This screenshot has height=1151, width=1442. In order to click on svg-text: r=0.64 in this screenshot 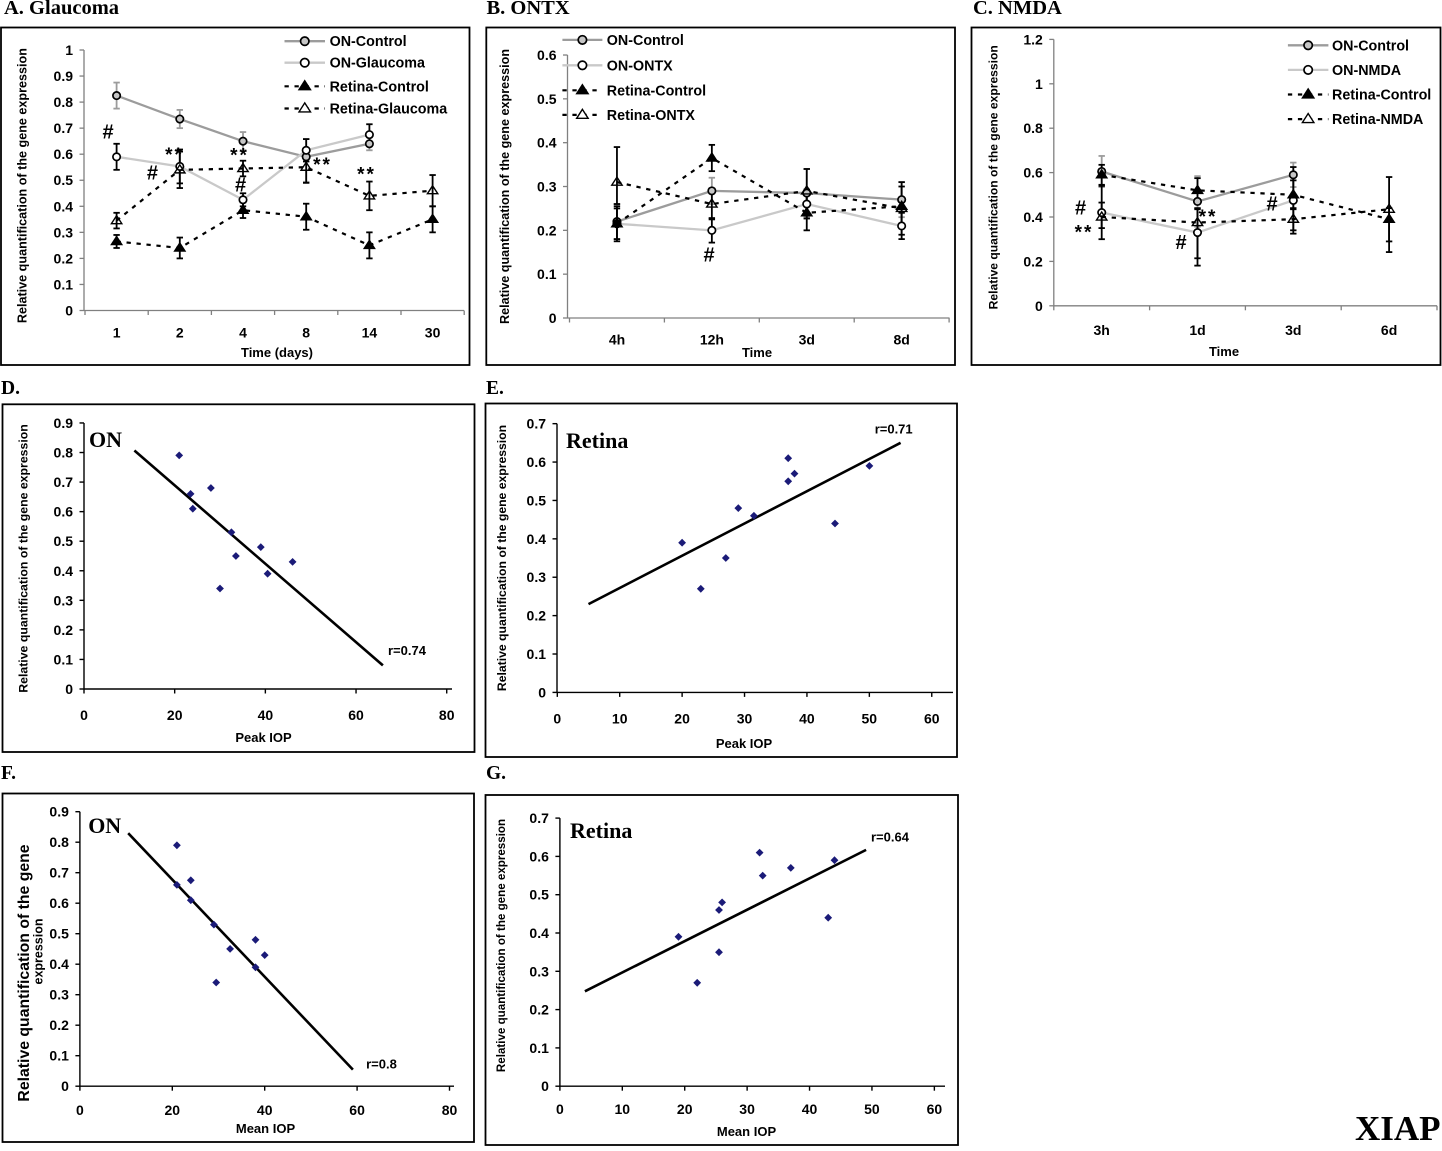, I will do `click(890, 837)`.